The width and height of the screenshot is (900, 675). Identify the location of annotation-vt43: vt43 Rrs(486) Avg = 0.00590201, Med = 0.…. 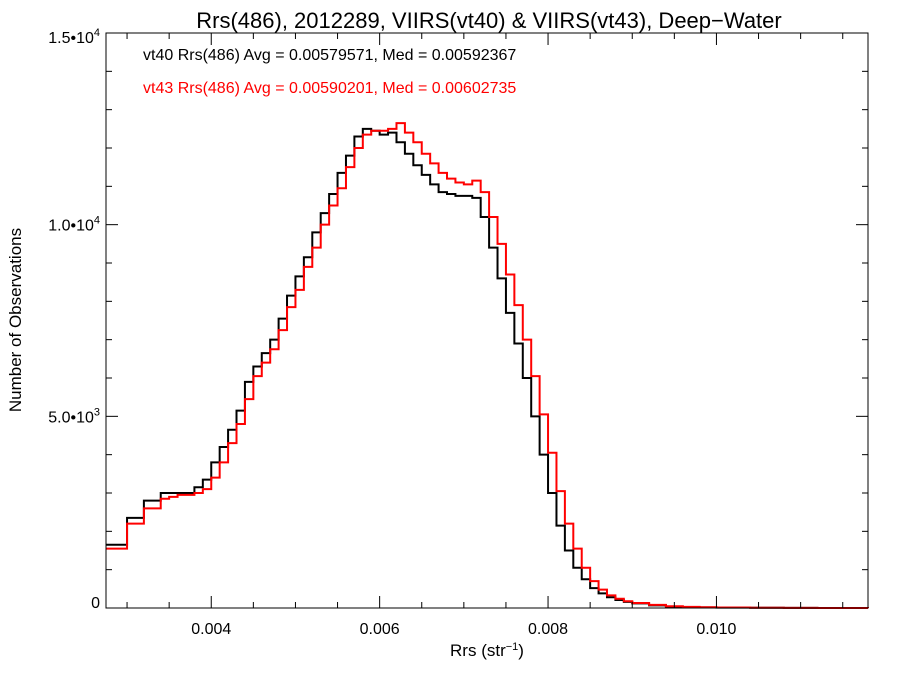
(329, 88).